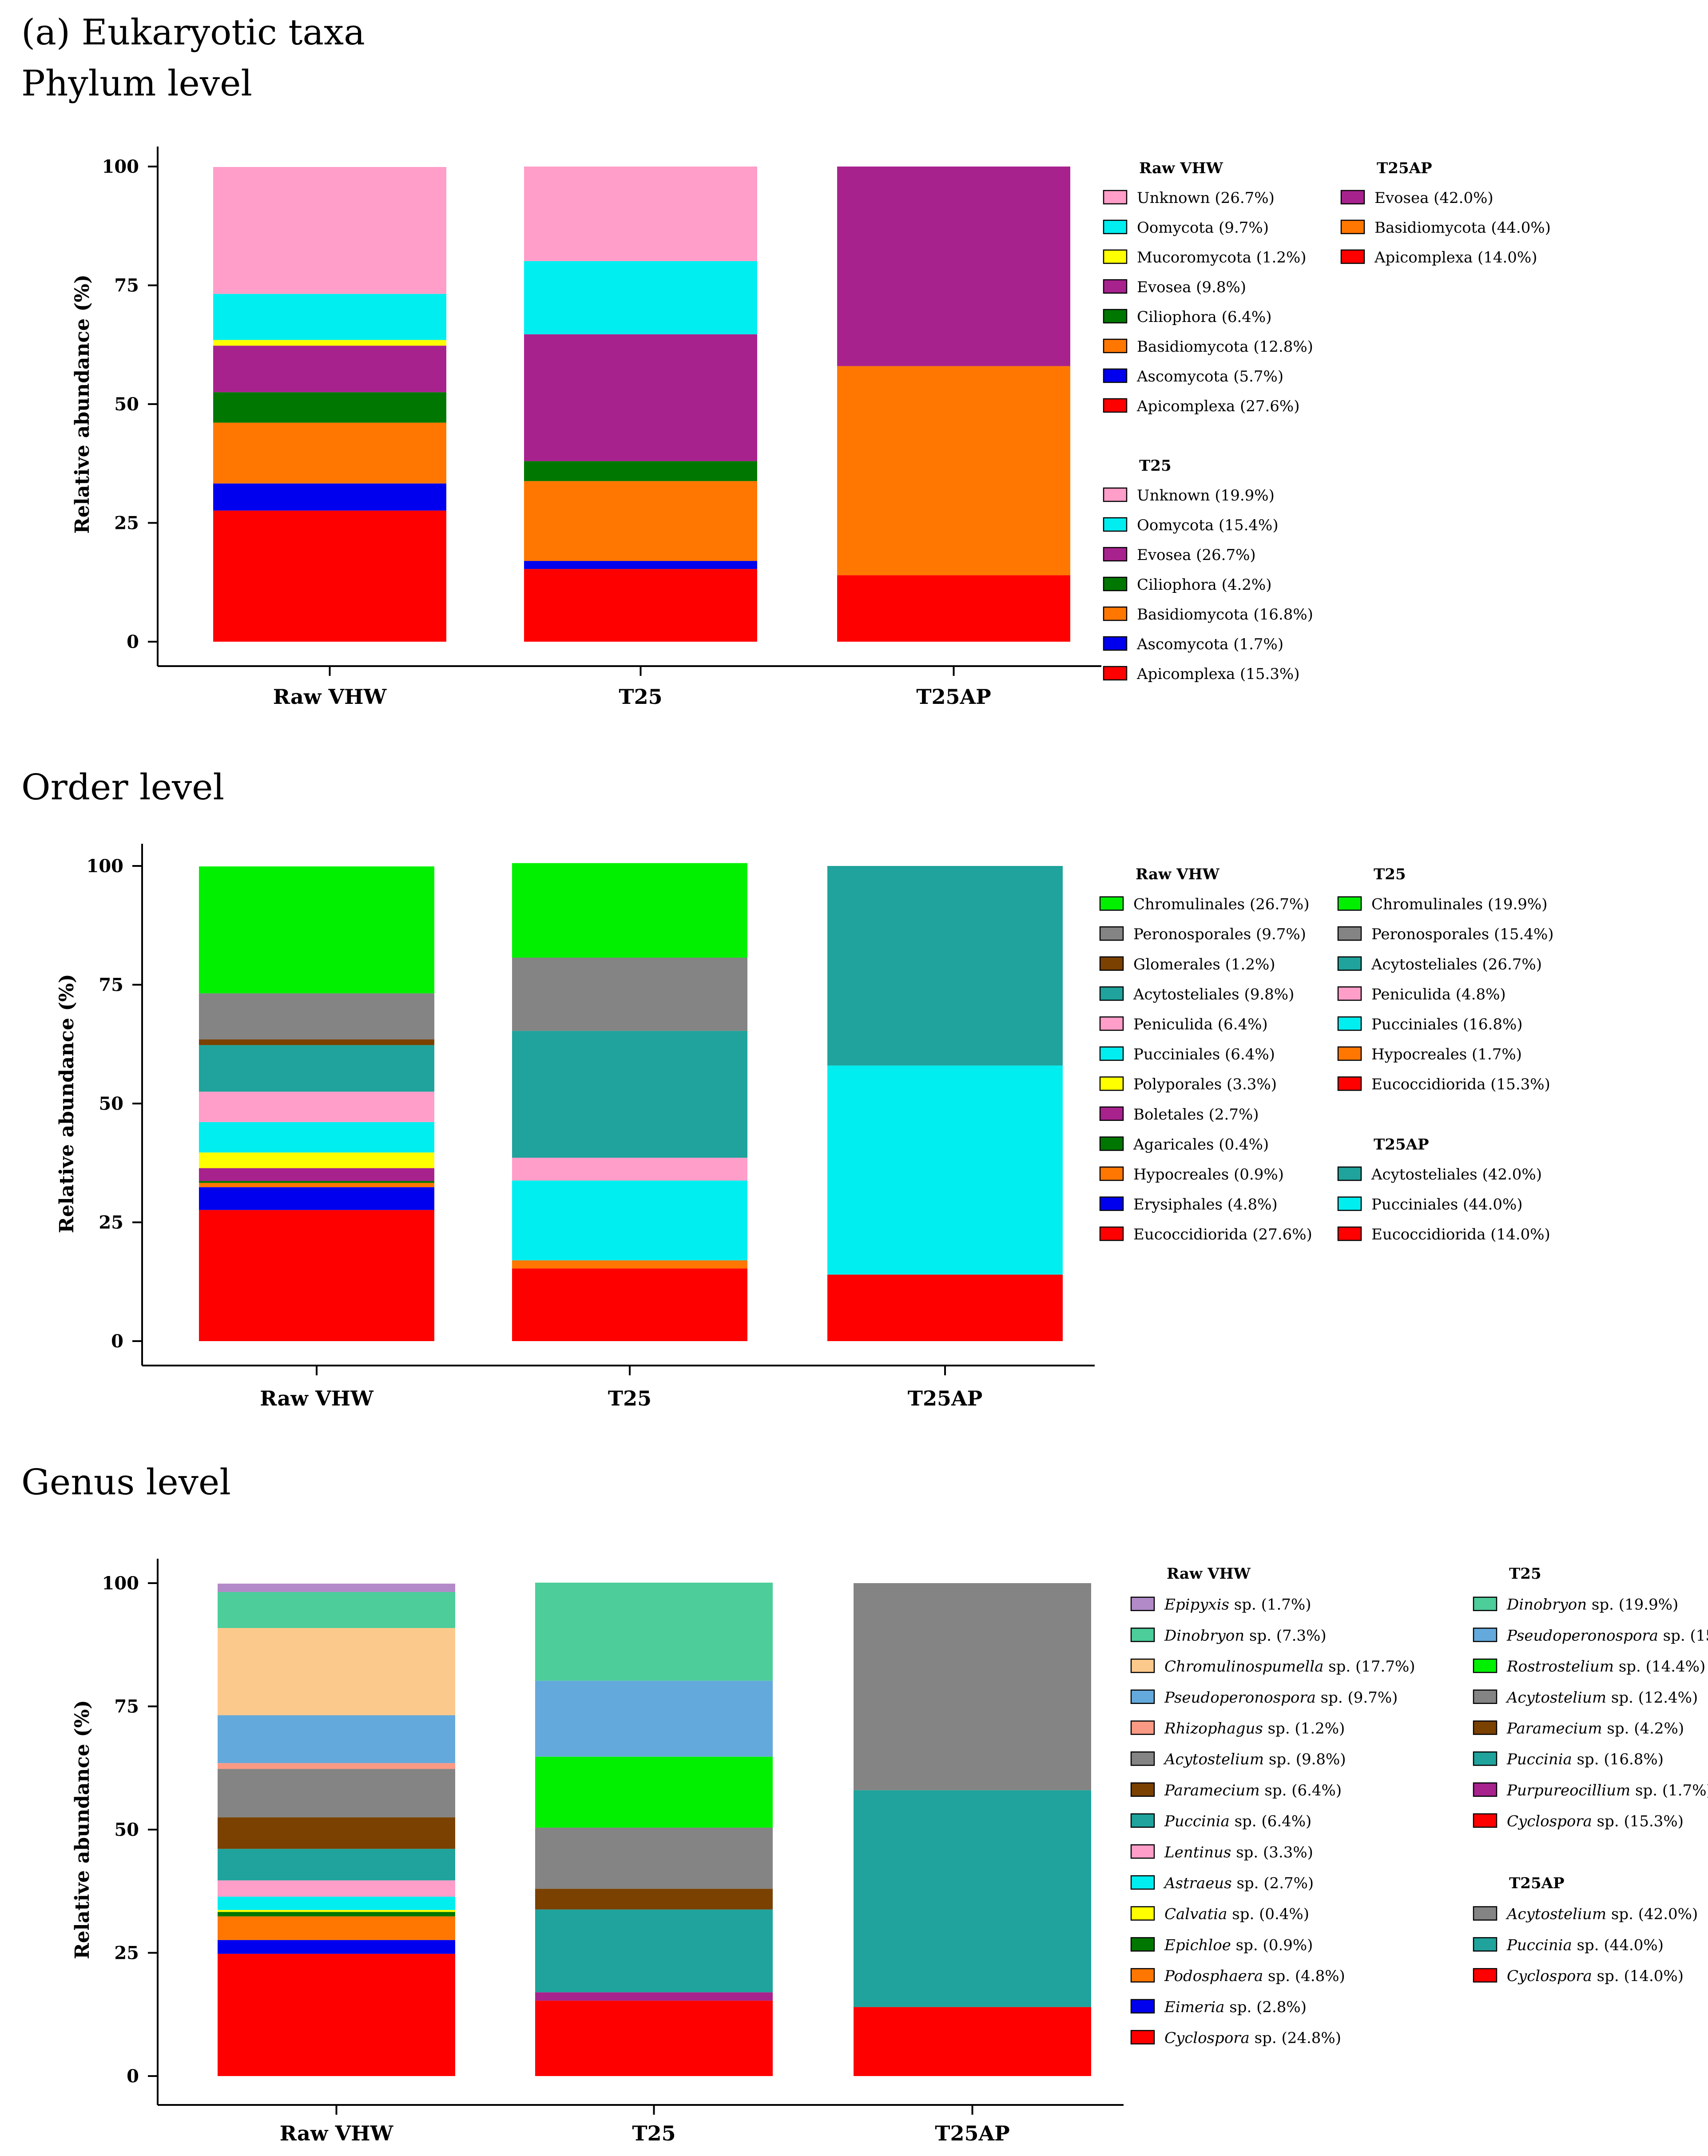 Image resolution: width=1708 pixels, height=2156 pixels. Describe the element at coordinates (1225, 615) in the screenshot. I see `legend-item: Basidiomycota (16.8%)` at that location.